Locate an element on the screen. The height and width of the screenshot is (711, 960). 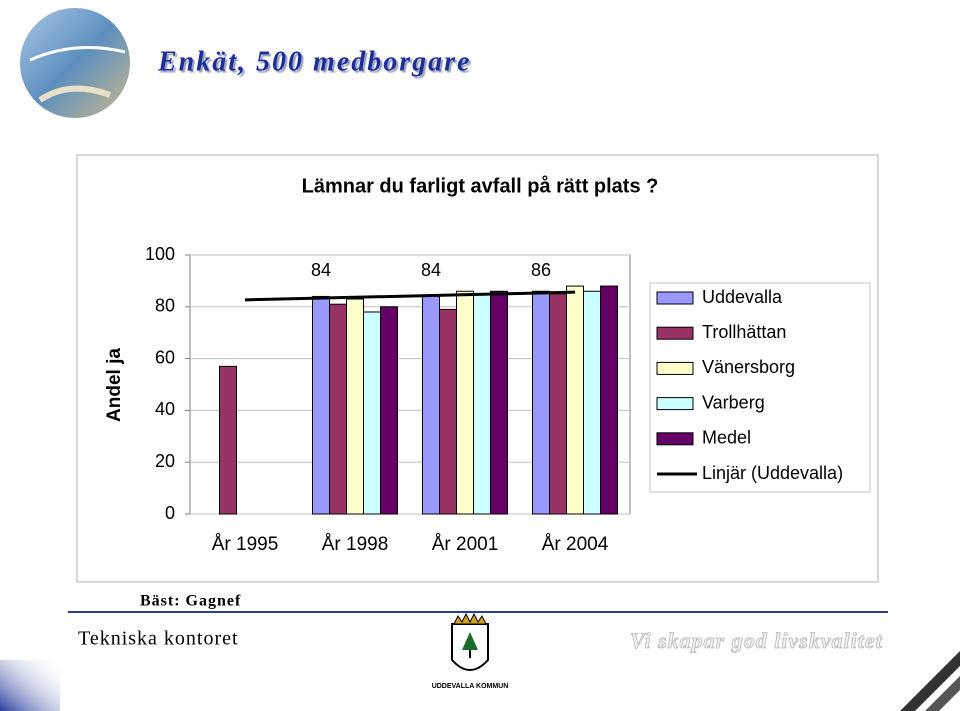
footer-right: Vi skapar god livskvalitet is located at coordinates (756, 640).